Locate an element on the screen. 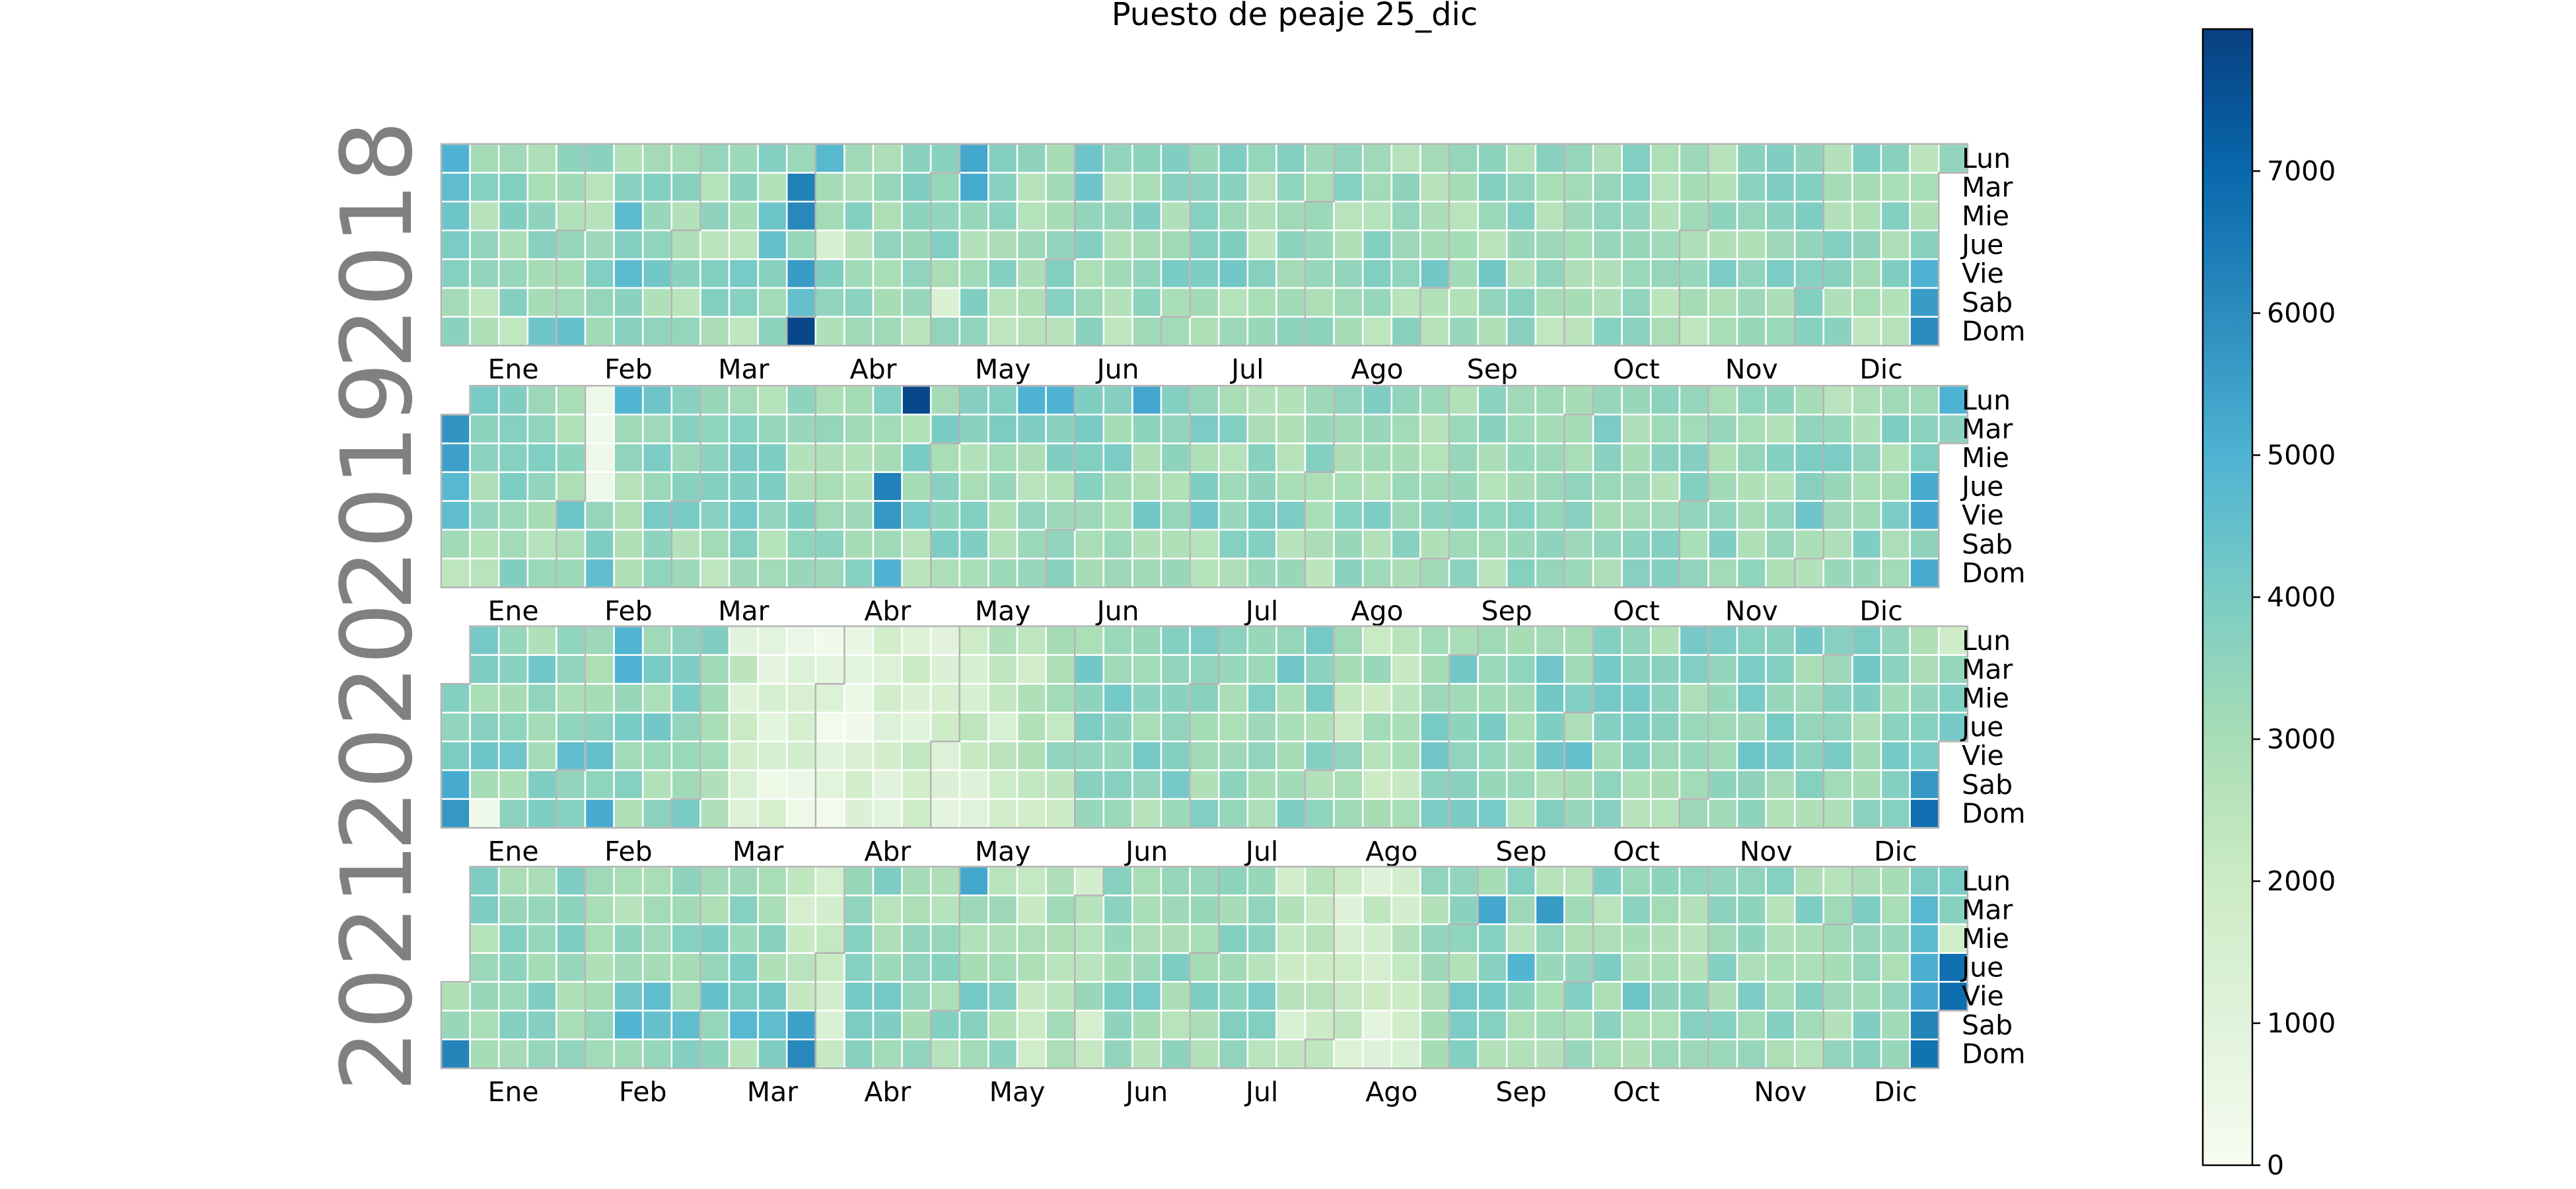 The width and height of the screenshot is (2576, 1189). month-label-jun: Jun is located at coordinates (1117, 369).